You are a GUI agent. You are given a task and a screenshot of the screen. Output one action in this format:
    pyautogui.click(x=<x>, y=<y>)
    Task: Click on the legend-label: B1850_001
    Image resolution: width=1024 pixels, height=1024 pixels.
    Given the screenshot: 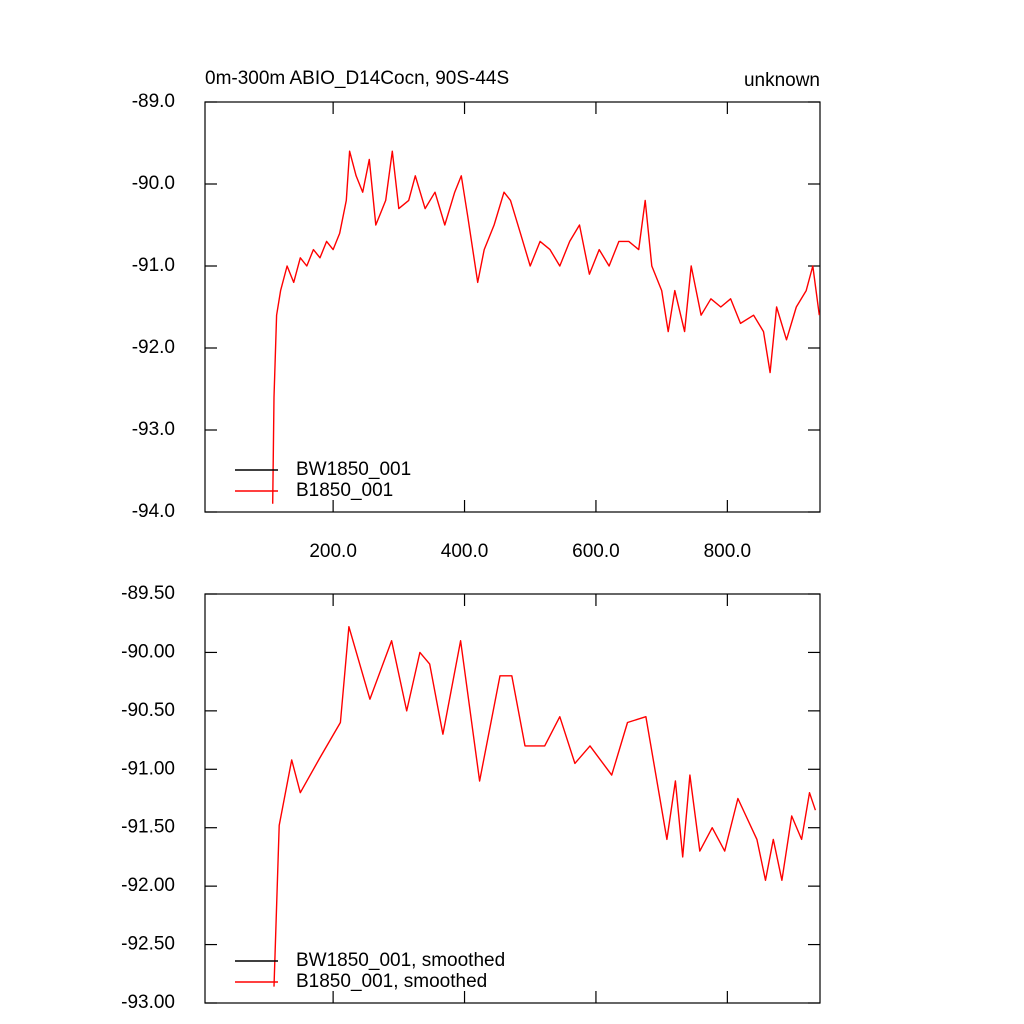 What is the action you would take?
    pyautogui.click(x=344, y=490)
    